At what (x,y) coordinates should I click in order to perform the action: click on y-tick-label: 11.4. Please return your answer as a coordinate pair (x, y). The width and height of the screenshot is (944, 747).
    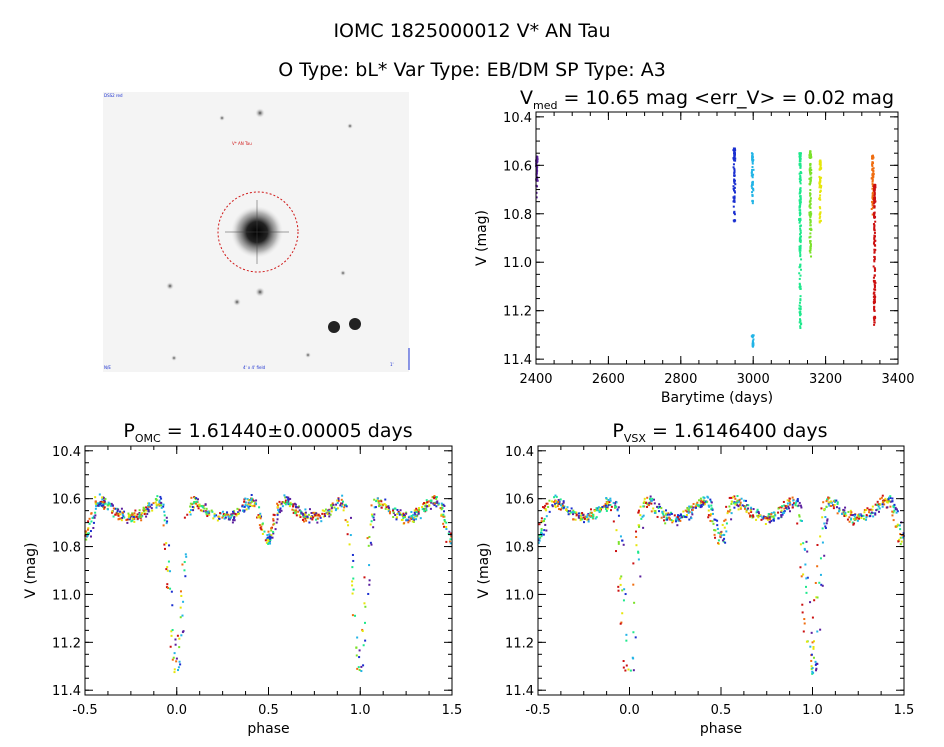
    Looking at the image, I should click on (519, 691).